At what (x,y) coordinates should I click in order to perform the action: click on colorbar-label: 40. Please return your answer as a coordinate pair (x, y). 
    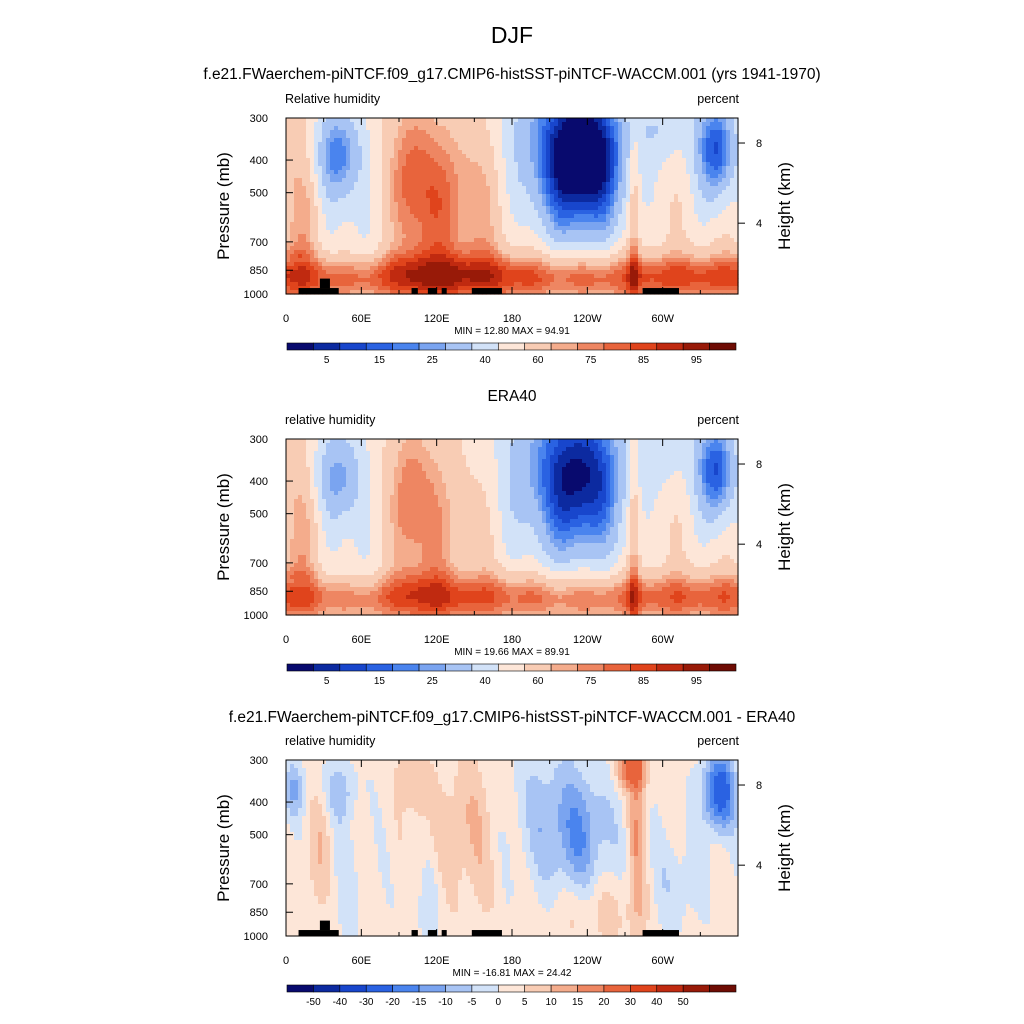
    Looking at the image, I should click on (657, 1002).